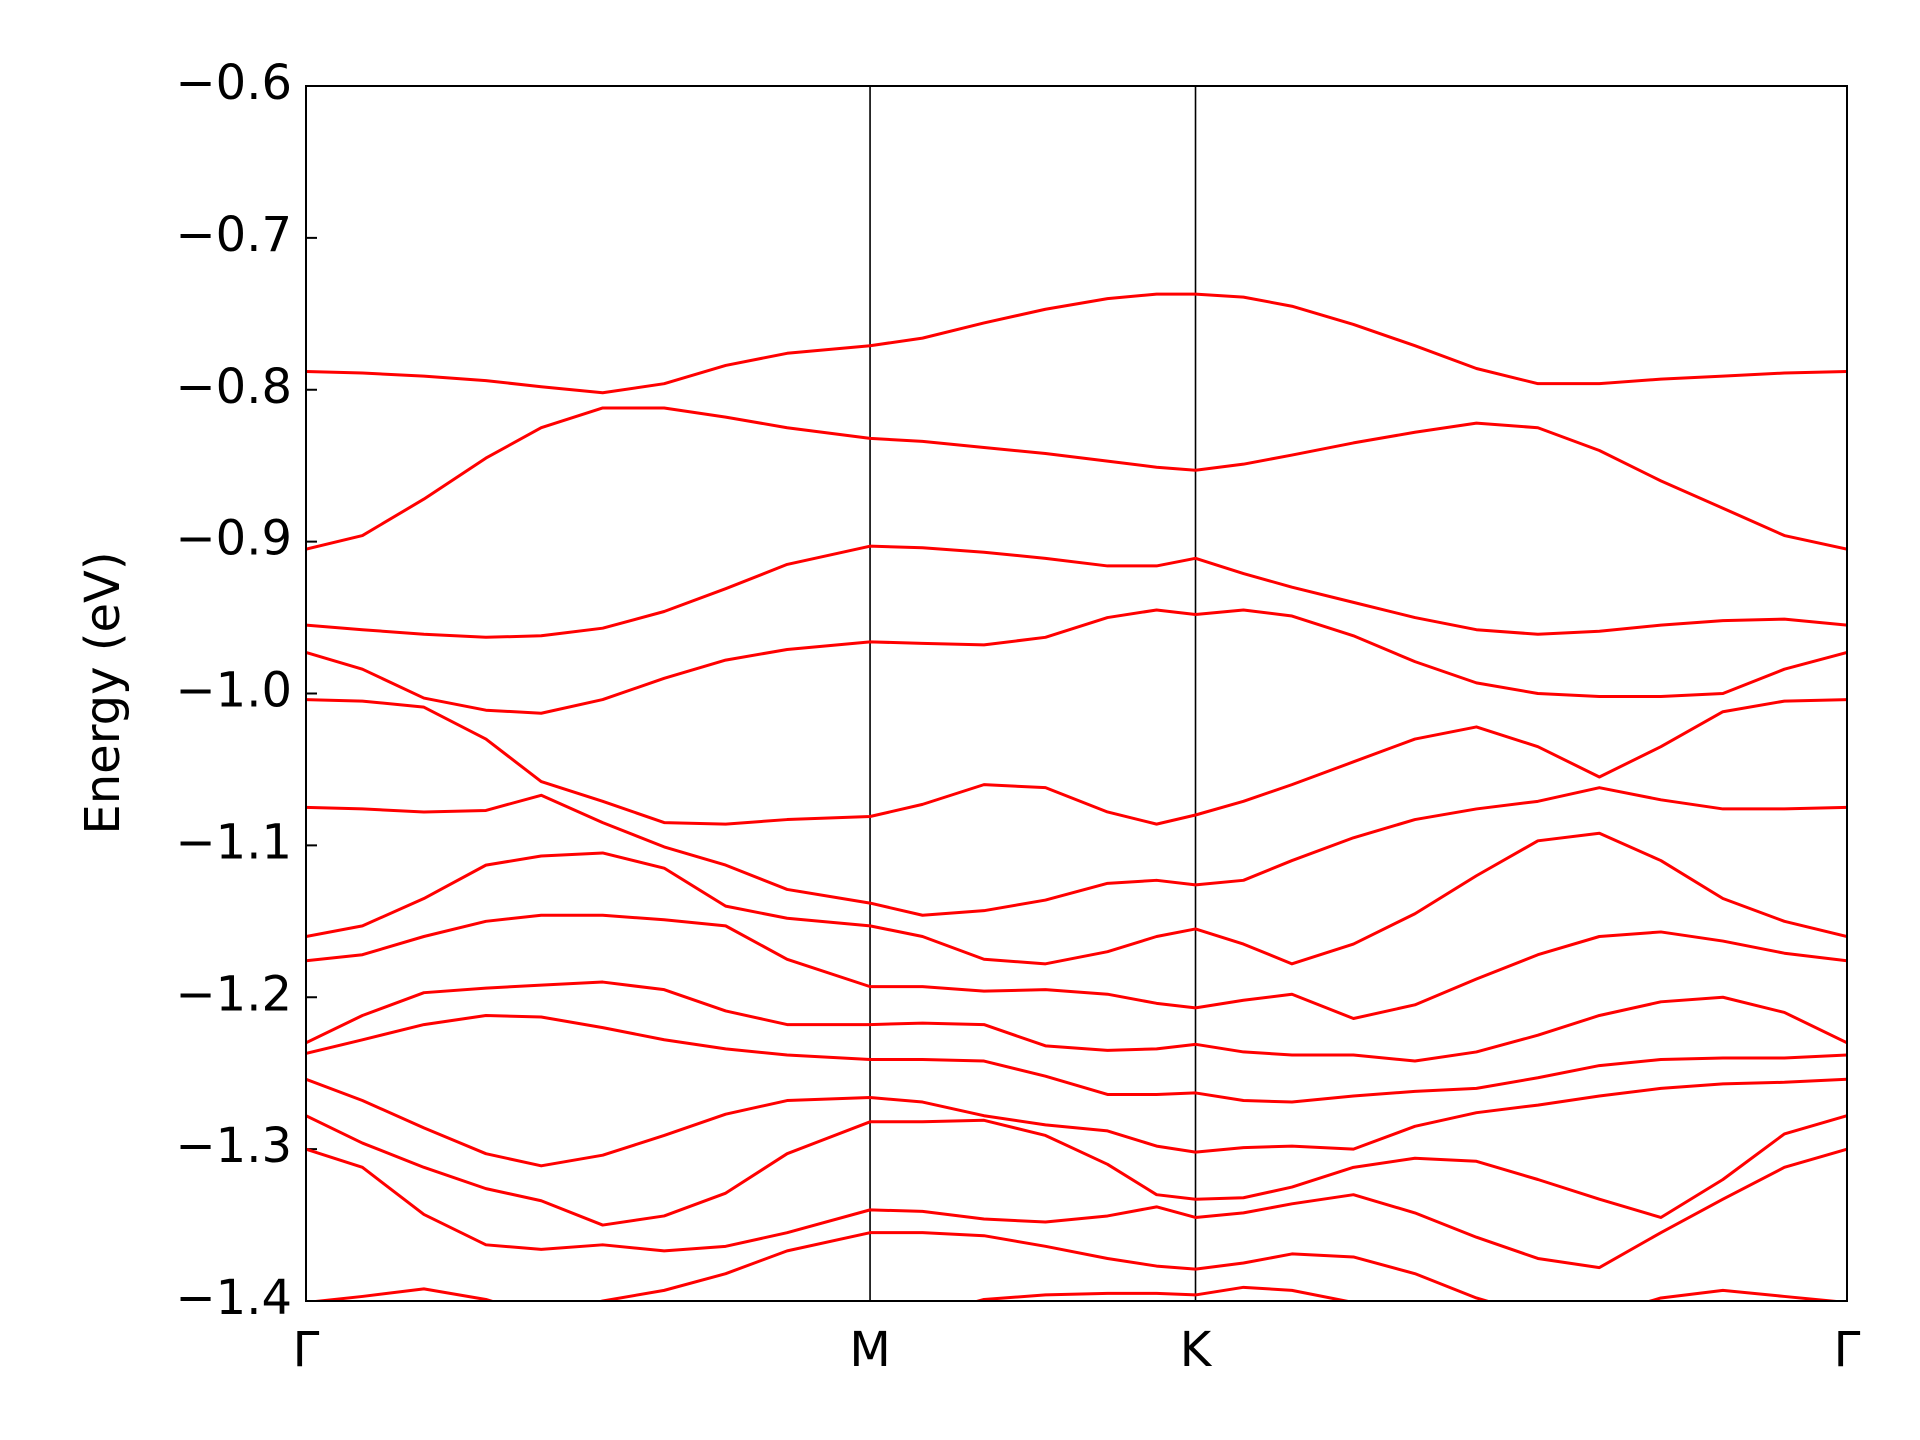  What do you see at coordinates (233, 1298) in the screenshot?
I see `y-tick-label: −1.4` at bounding box center [233, 1298].